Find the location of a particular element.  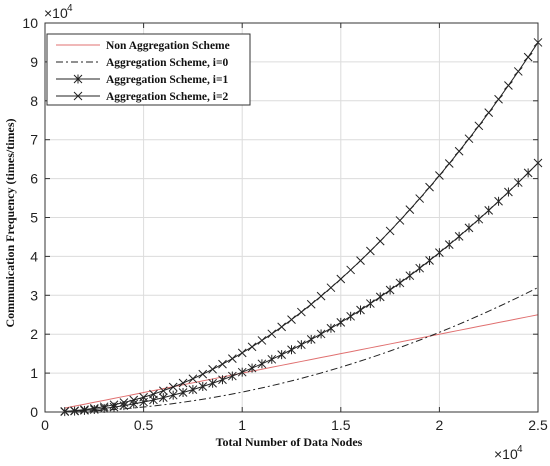

legend-entry-2: Aggregation Scheme, i=1 is located at coordinates (167, 80).